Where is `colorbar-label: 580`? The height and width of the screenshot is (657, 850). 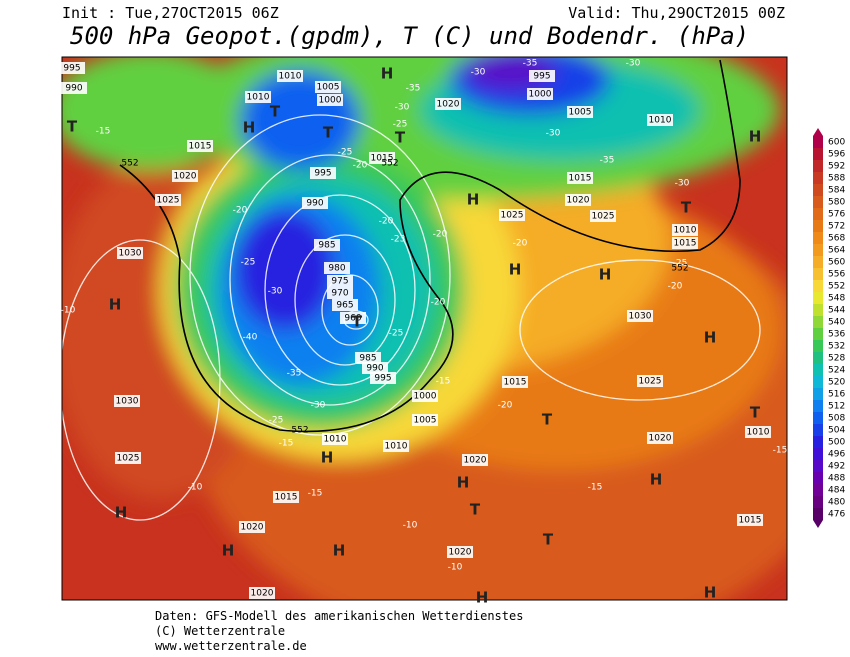 colorbar-label: 580 is located at coordinates (836, 203).